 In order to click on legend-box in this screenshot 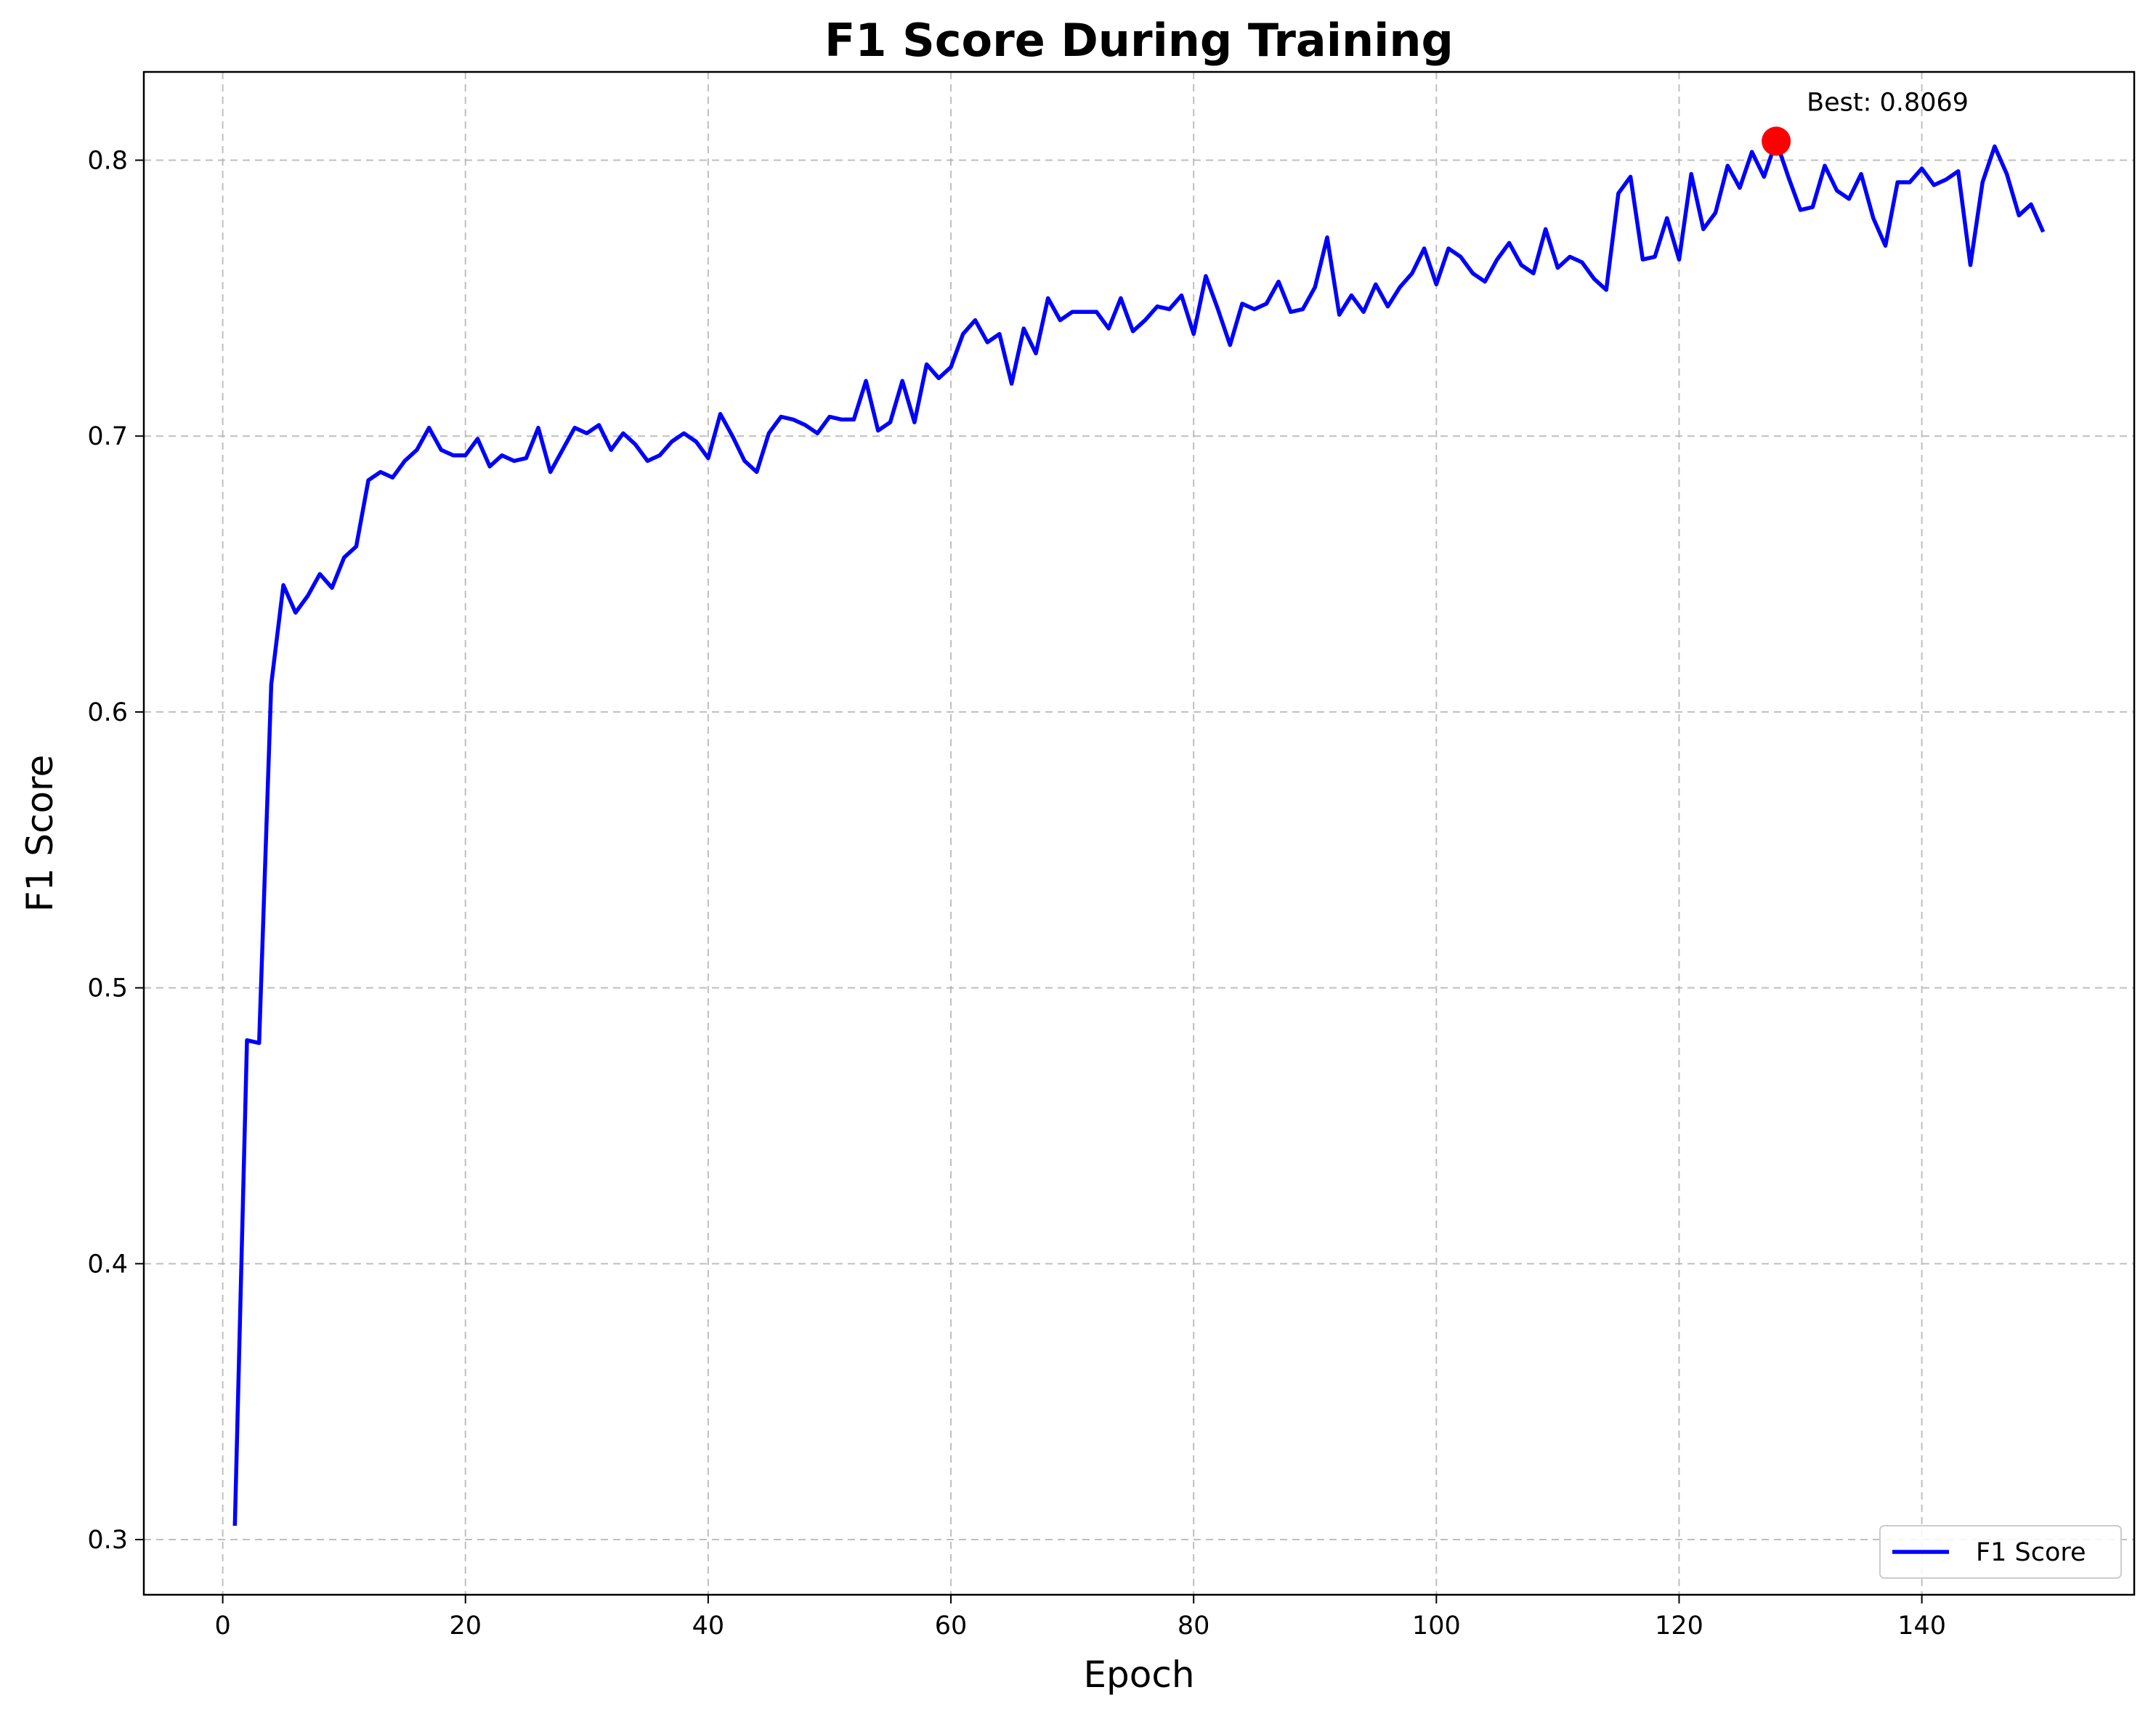, I will do `click(2000, 1552)`.